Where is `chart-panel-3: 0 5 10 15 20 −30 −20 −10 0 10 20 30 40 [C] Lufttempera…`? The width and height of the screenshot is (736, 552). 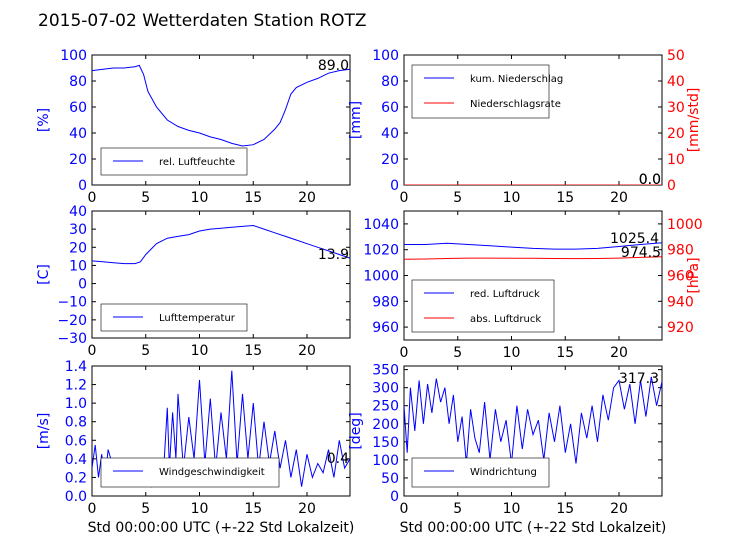
chart-panel-3: 0 5 10 15 20 −30 −20 −10 0 10 20 30 40 [C] Lufttempera… is located at coordinates (193, 281).